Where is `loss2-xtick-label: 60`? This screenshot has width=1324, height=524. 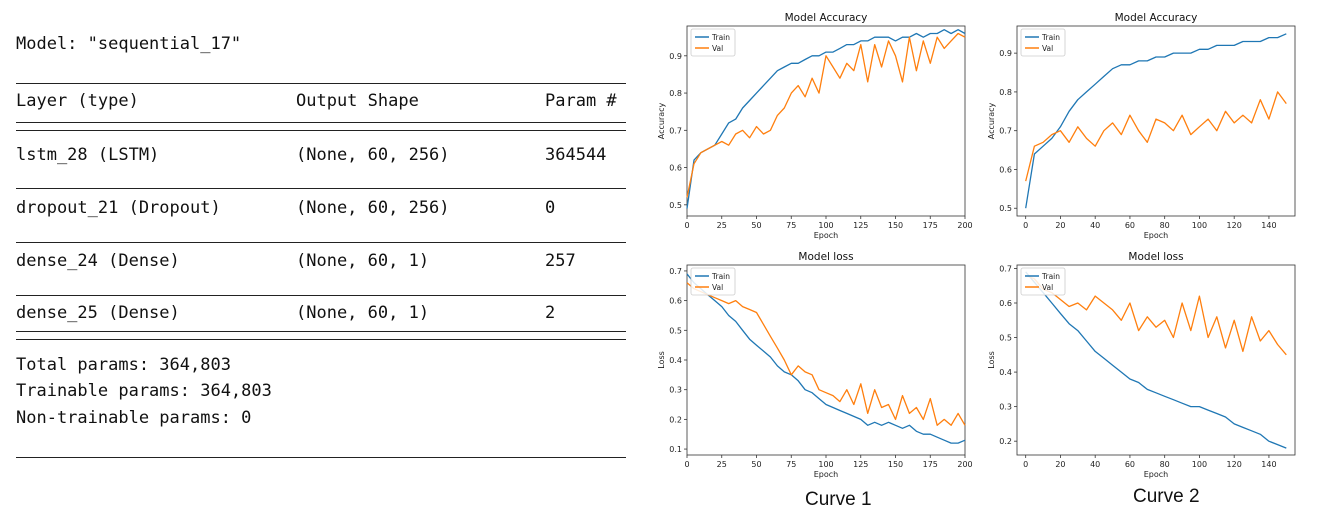
loss2-xtick-label: 60 is located at coordinates (1130, 464).